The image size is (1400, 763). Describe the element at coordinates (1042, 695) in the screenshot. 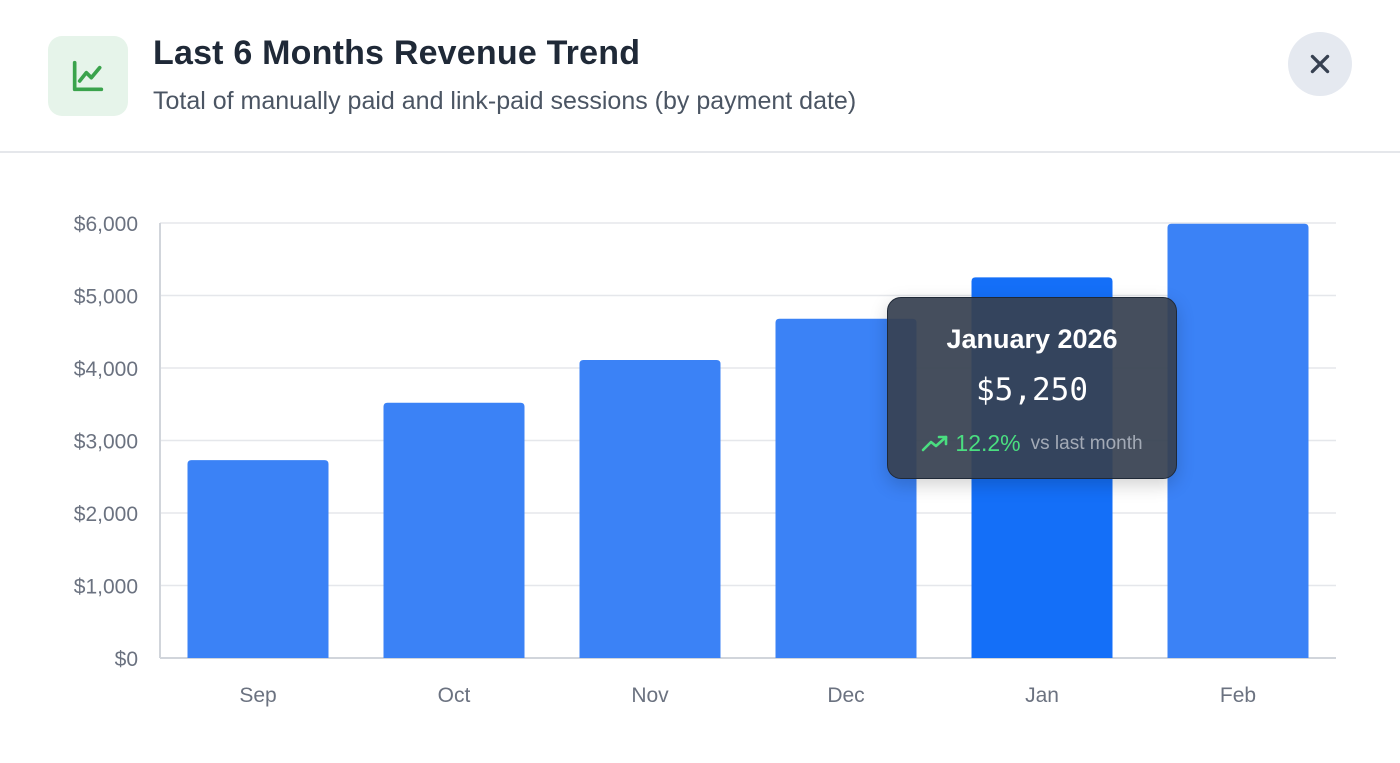

I see `x-tick-label: Jan` at that location.